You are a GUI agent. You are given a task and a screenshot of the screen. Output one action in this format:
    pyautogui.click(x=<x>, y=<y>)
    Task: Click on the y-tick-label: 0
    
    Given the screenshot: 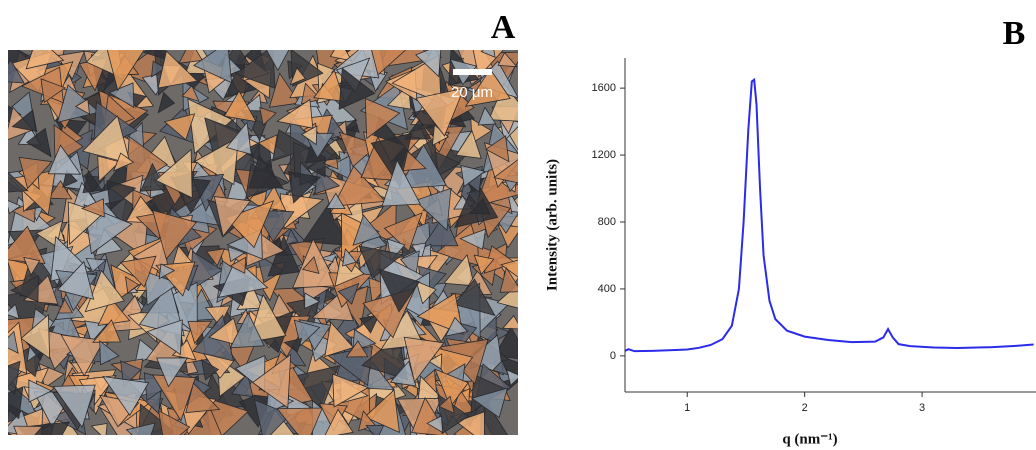 What is the action you would take?
    pyautogui.click(x=613, y=356)
    